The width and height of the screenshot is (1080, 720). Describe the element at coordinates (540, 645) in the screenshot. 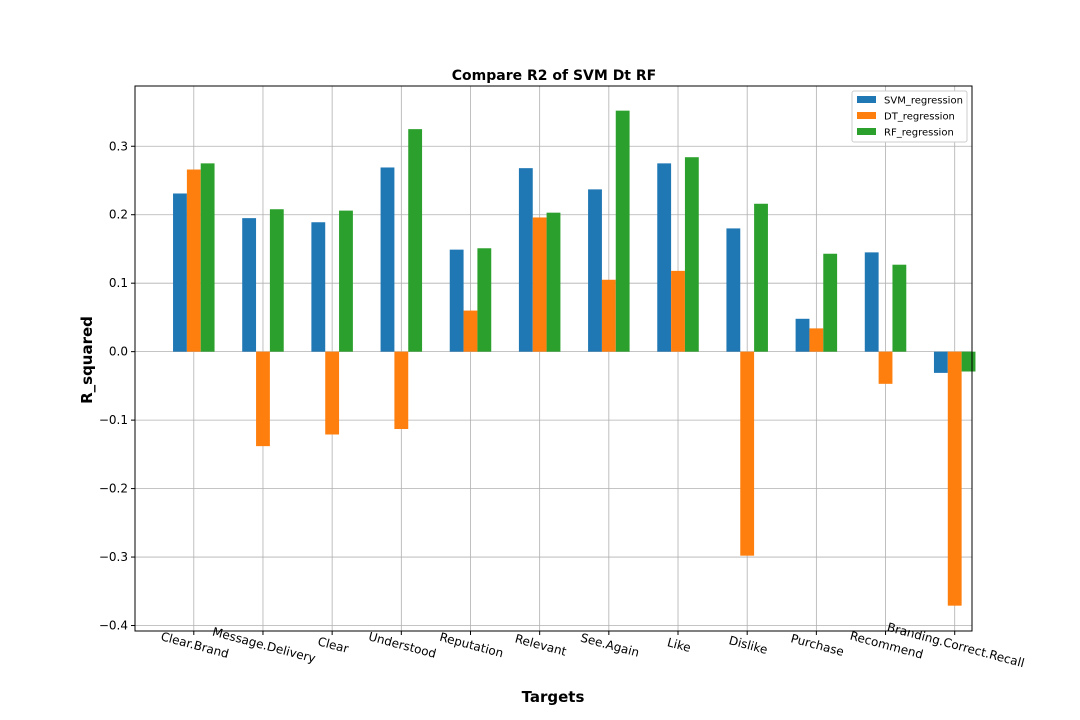

I see `x-tick-label: Relevant` at that location.